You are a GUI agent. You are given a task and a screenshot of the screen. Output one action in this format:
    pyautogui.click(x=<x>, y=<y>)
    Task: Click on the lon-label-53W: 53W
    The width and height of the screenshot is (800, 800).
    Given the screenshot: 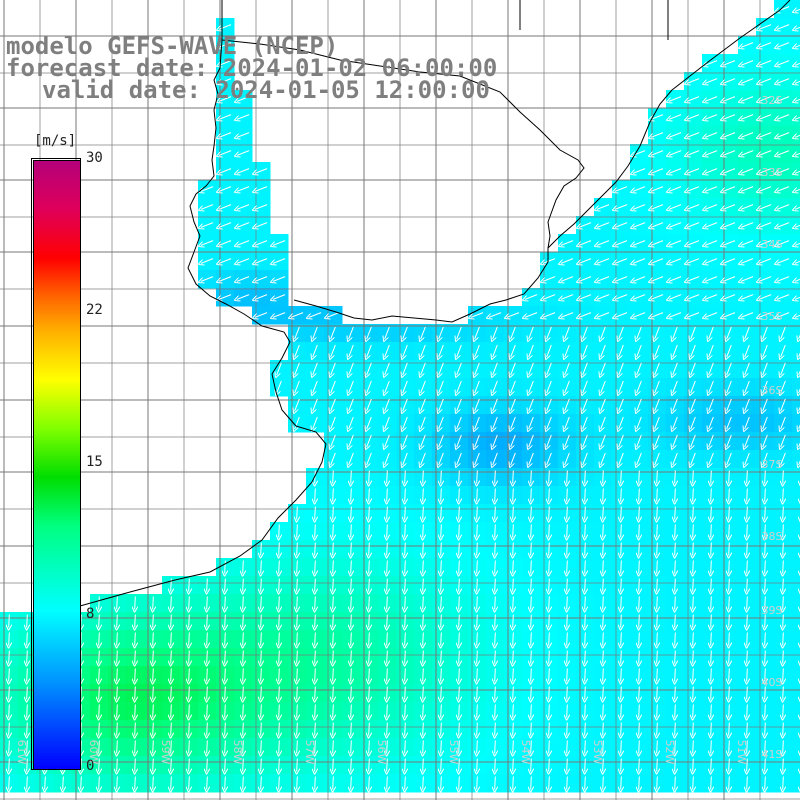 What is the action you would take?
    pyautogui.click(x=597, y=752)
    